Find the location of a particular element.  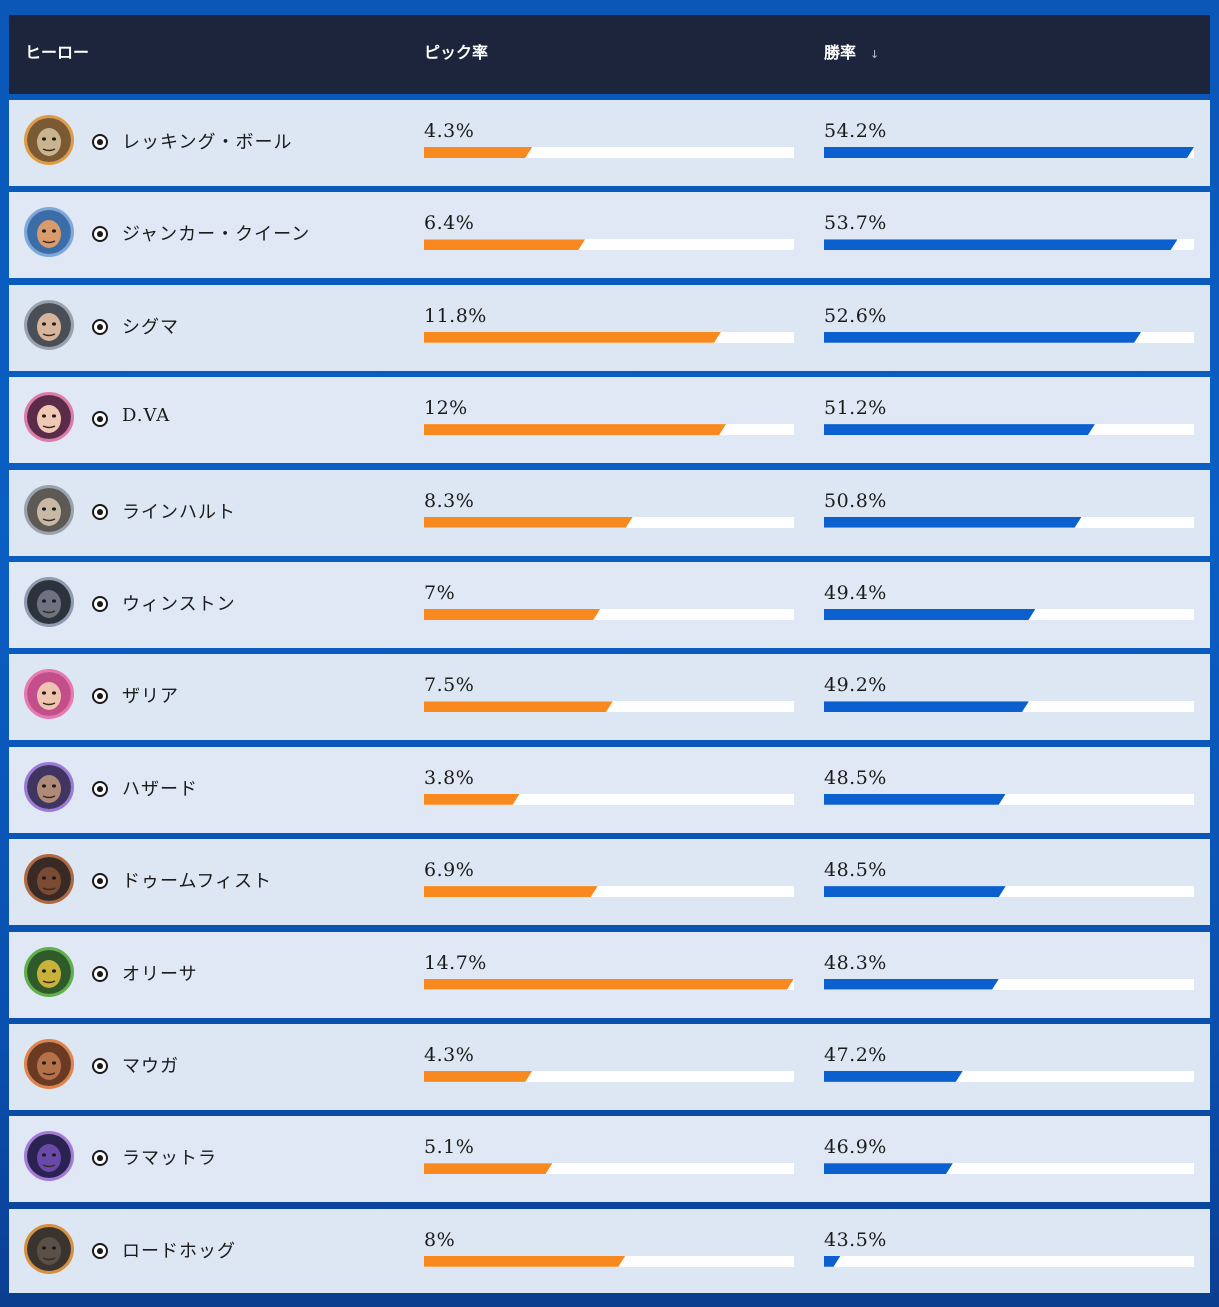

hero-column-header: ヒーロー is located at coordinates (57, 52).